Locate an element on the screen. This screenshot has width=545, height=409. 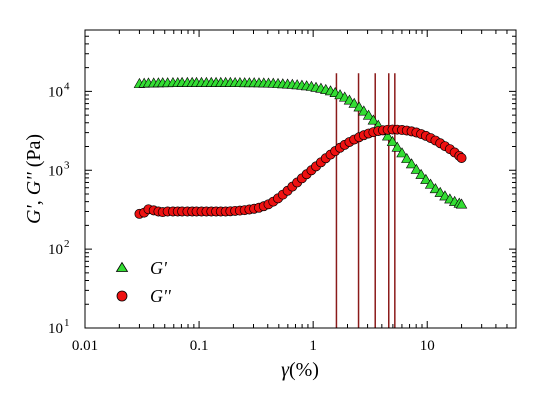
y-axis-sep: , is located at coordinates (34, 200).